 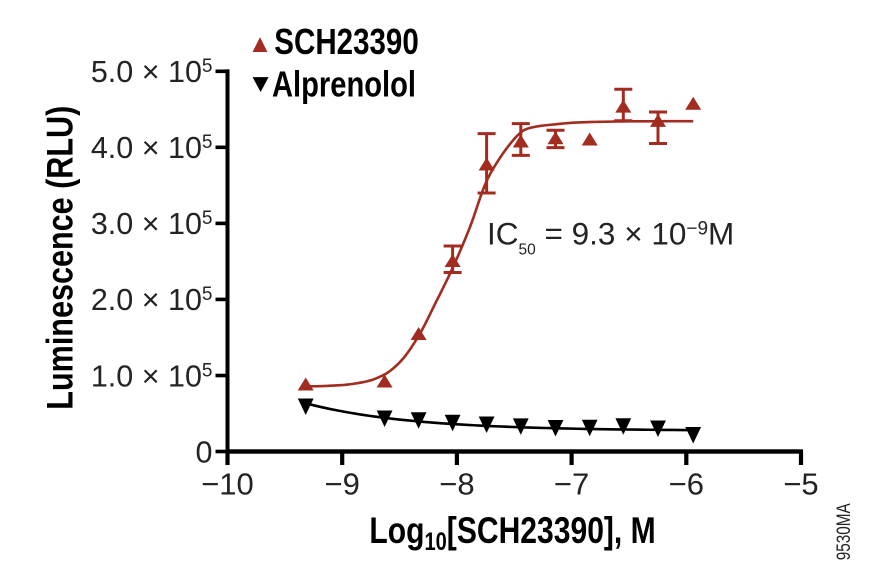 I want to click on svg-text: SCH23390, so click(x=346, y=41).